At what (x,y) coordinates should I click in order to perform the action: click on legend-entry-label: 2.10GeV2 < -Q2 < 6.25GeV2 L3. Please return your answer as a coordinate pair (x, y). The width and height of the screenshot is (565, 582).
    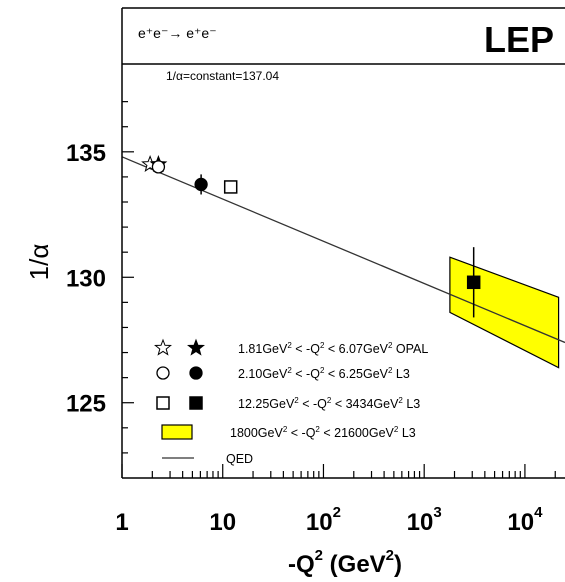
    Looking at the image, I should click on (324, 373).